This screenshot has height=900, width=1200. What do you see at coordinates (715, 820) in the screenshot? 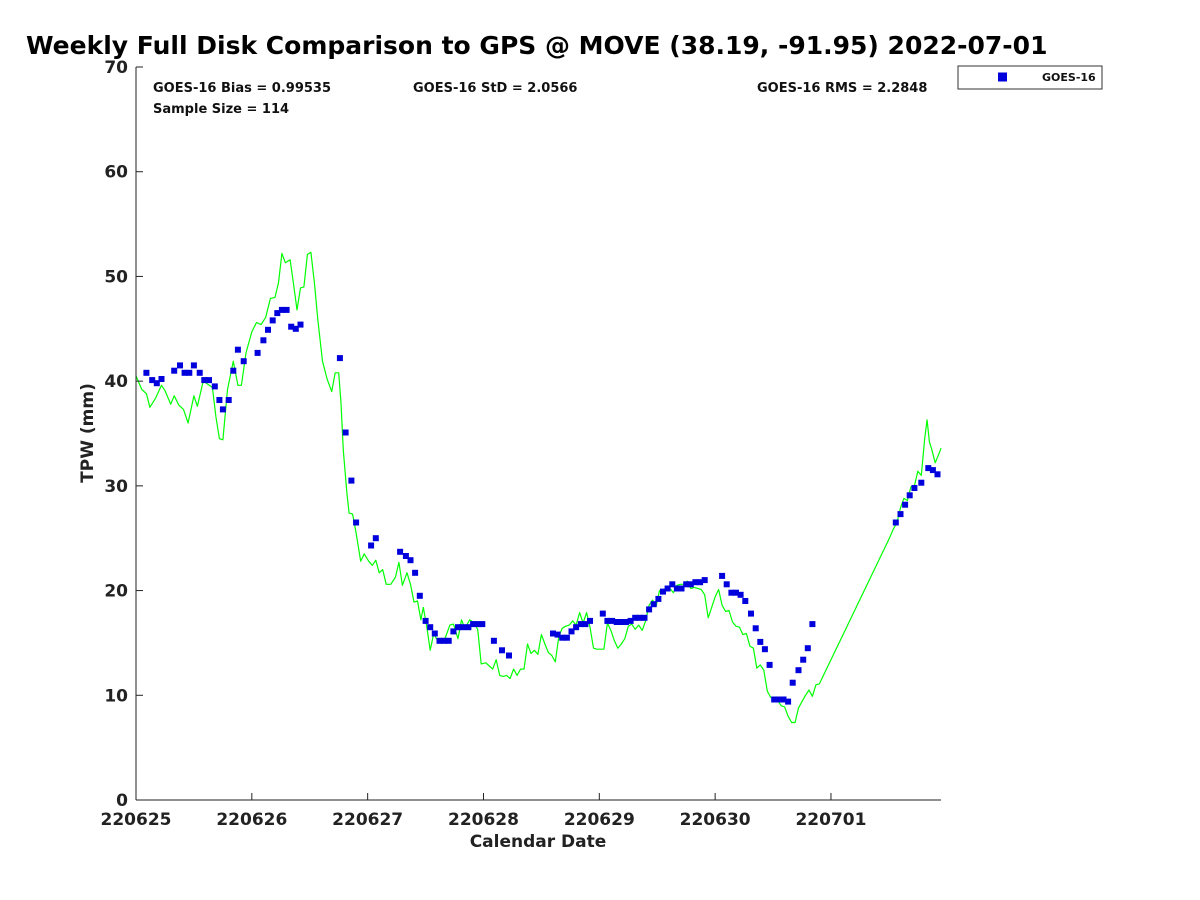
I see `x-tick-label-5: 220630` at bounding box center [715, 820].